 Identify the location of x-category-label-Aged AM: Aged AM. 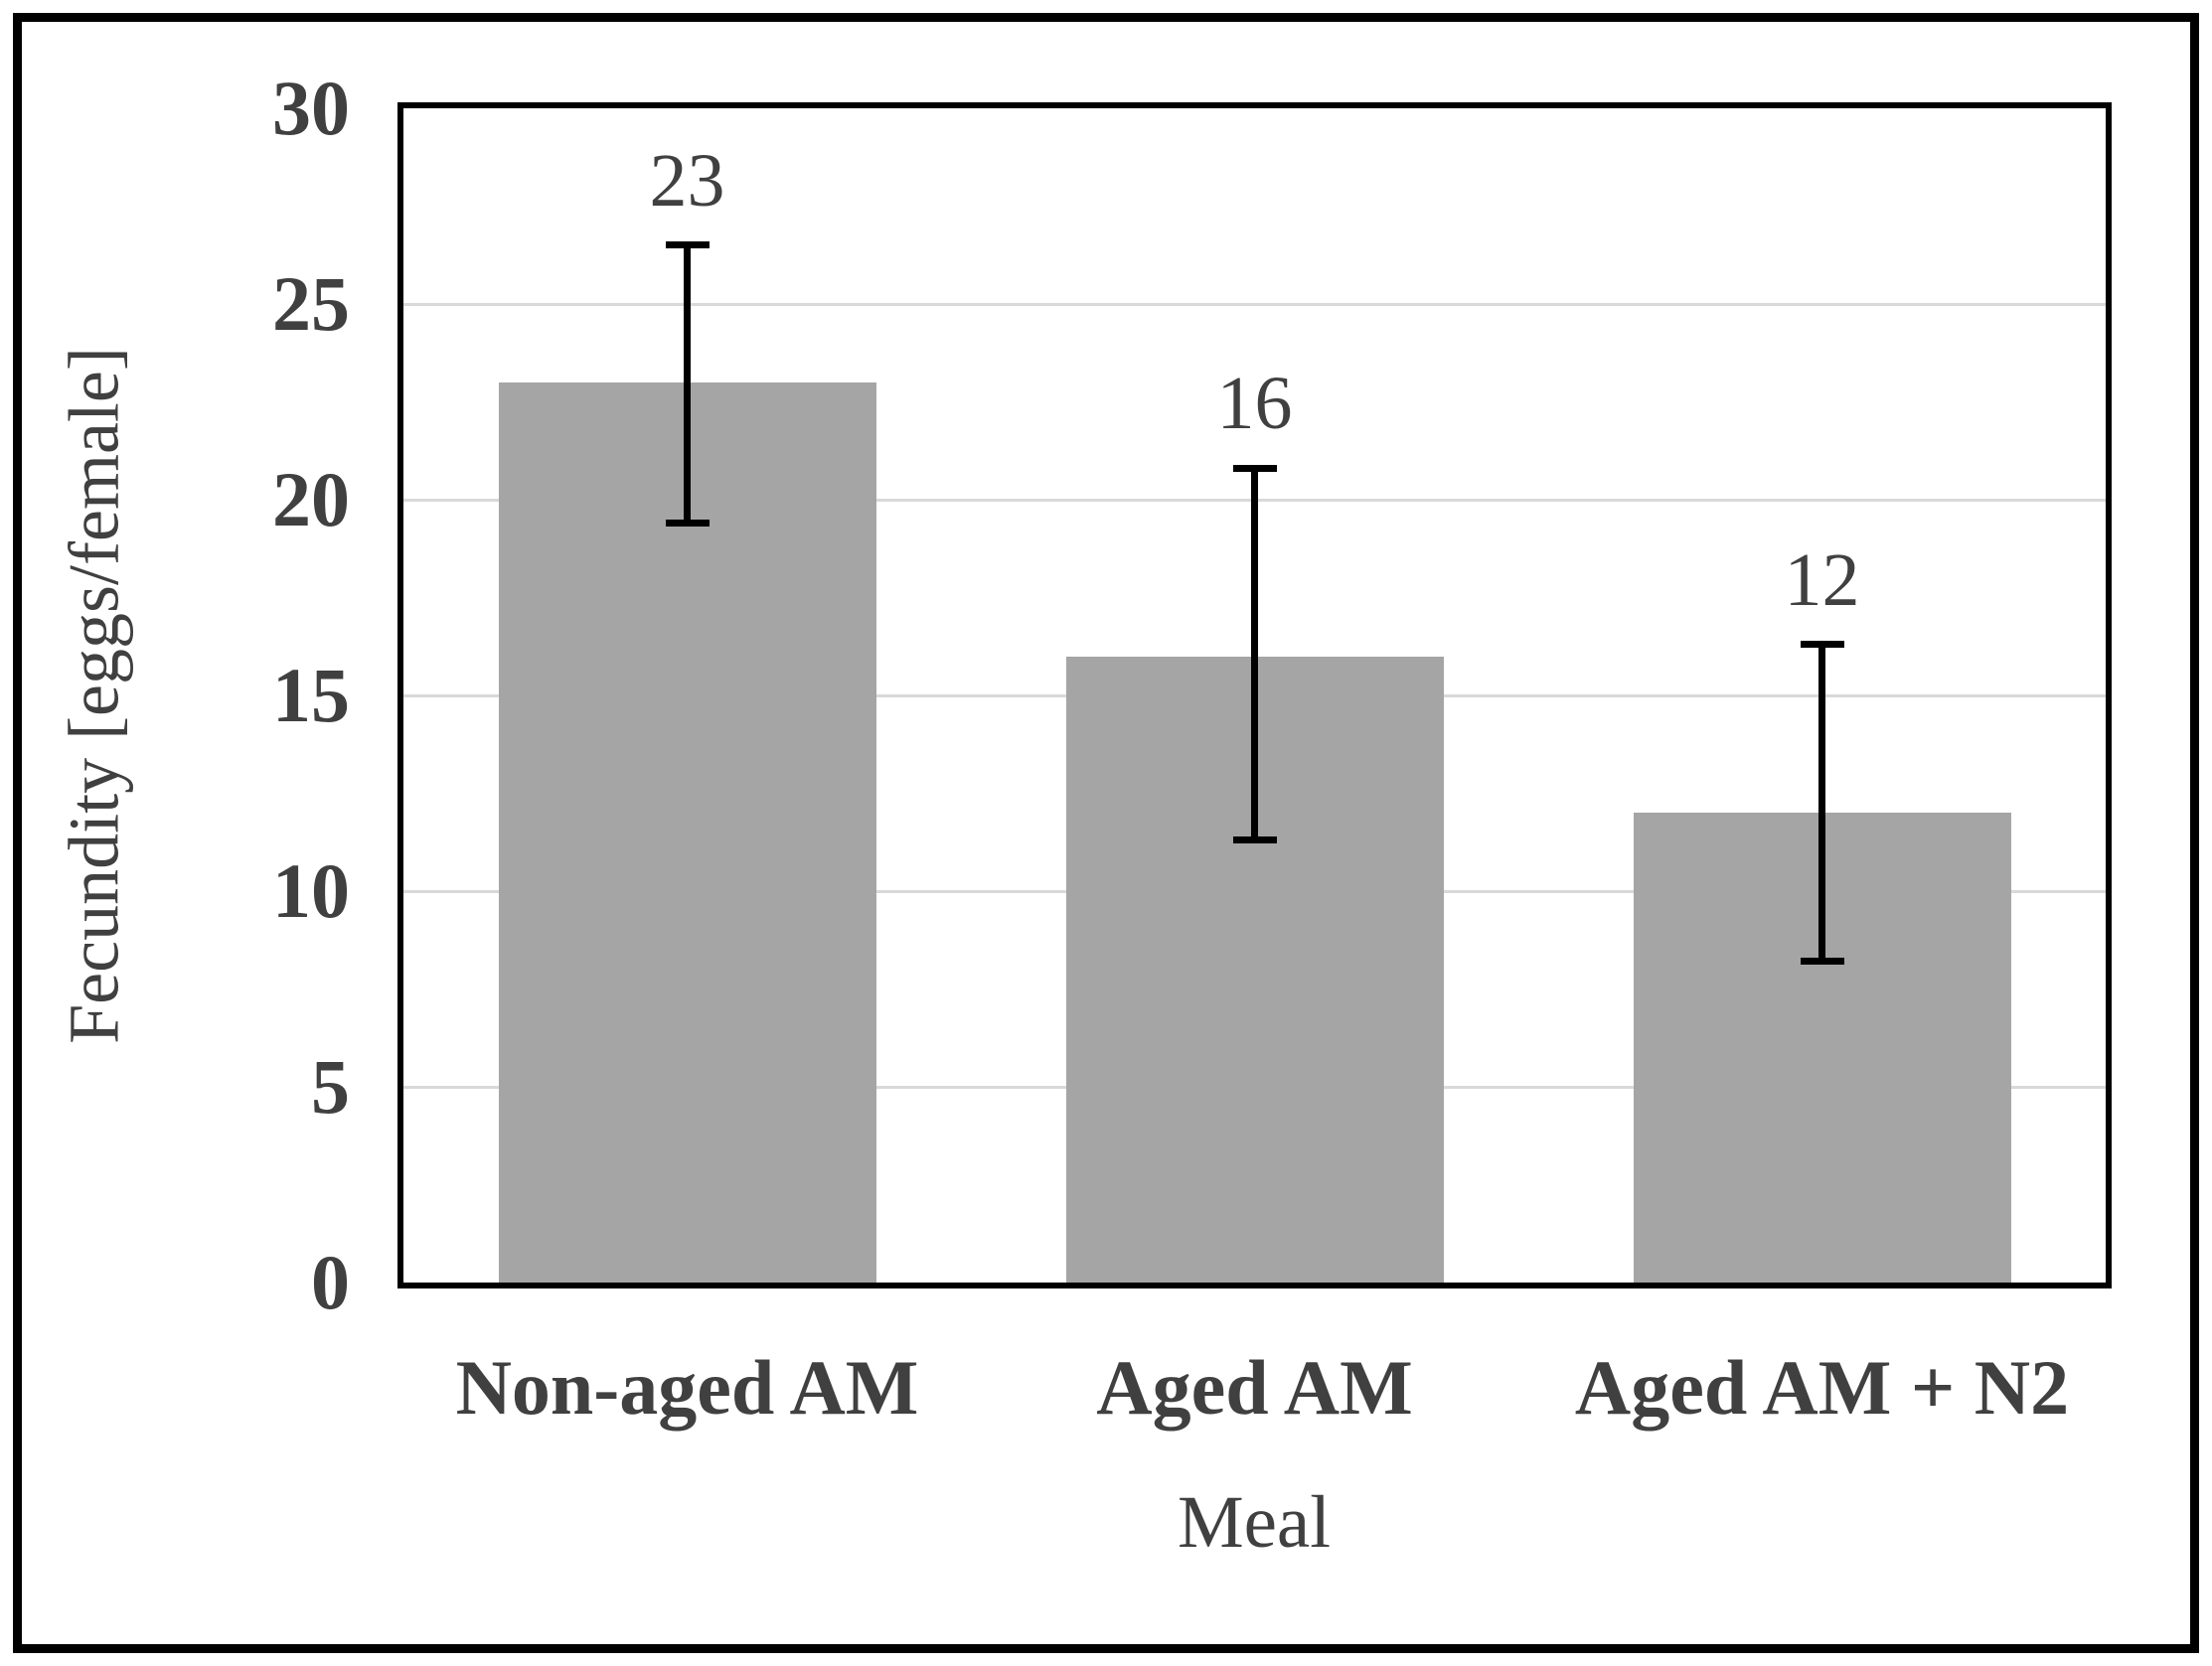
(1254, 1388).